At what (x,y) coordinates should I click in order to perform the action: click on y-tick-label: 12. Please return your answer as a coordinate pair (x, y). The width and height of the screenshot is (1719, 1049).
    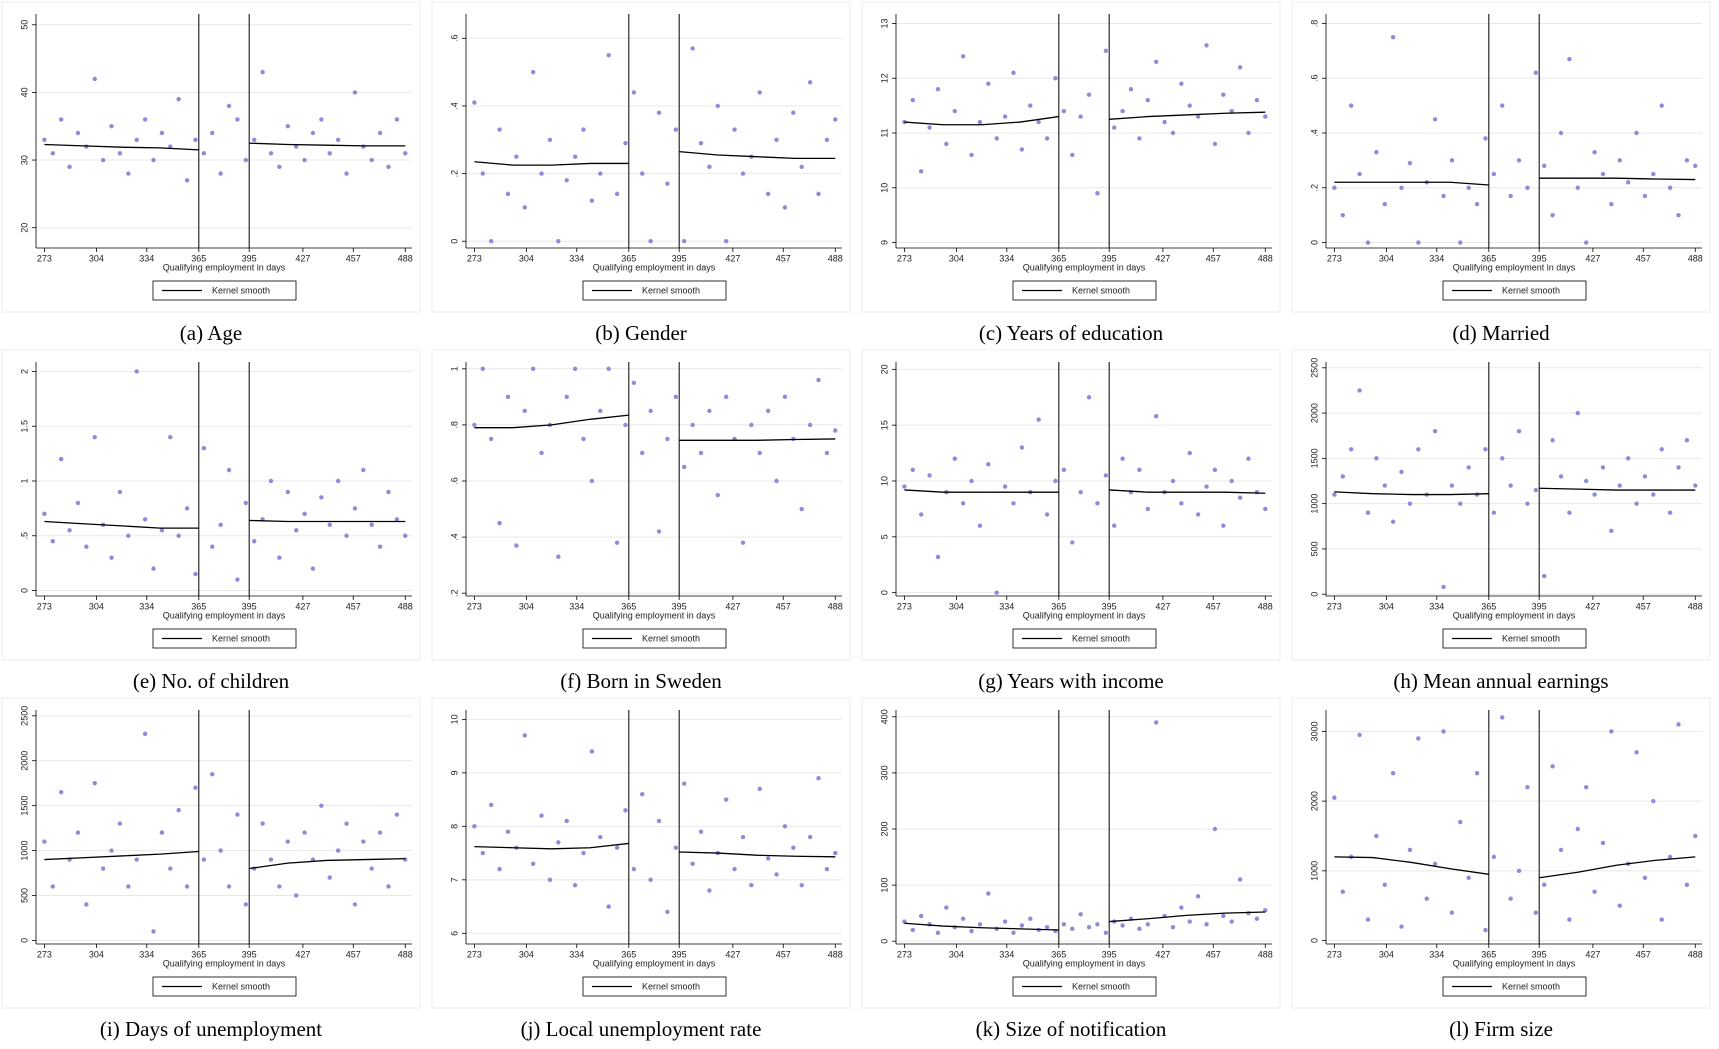
    Looking at the image, I should click on (884, 78).